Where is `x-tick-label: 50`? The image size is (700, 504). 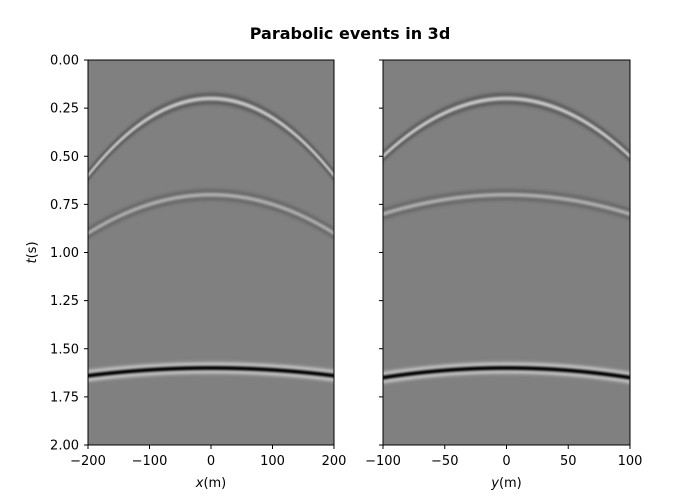 x-tick-label: 50 is located at coordinates (568, 461).